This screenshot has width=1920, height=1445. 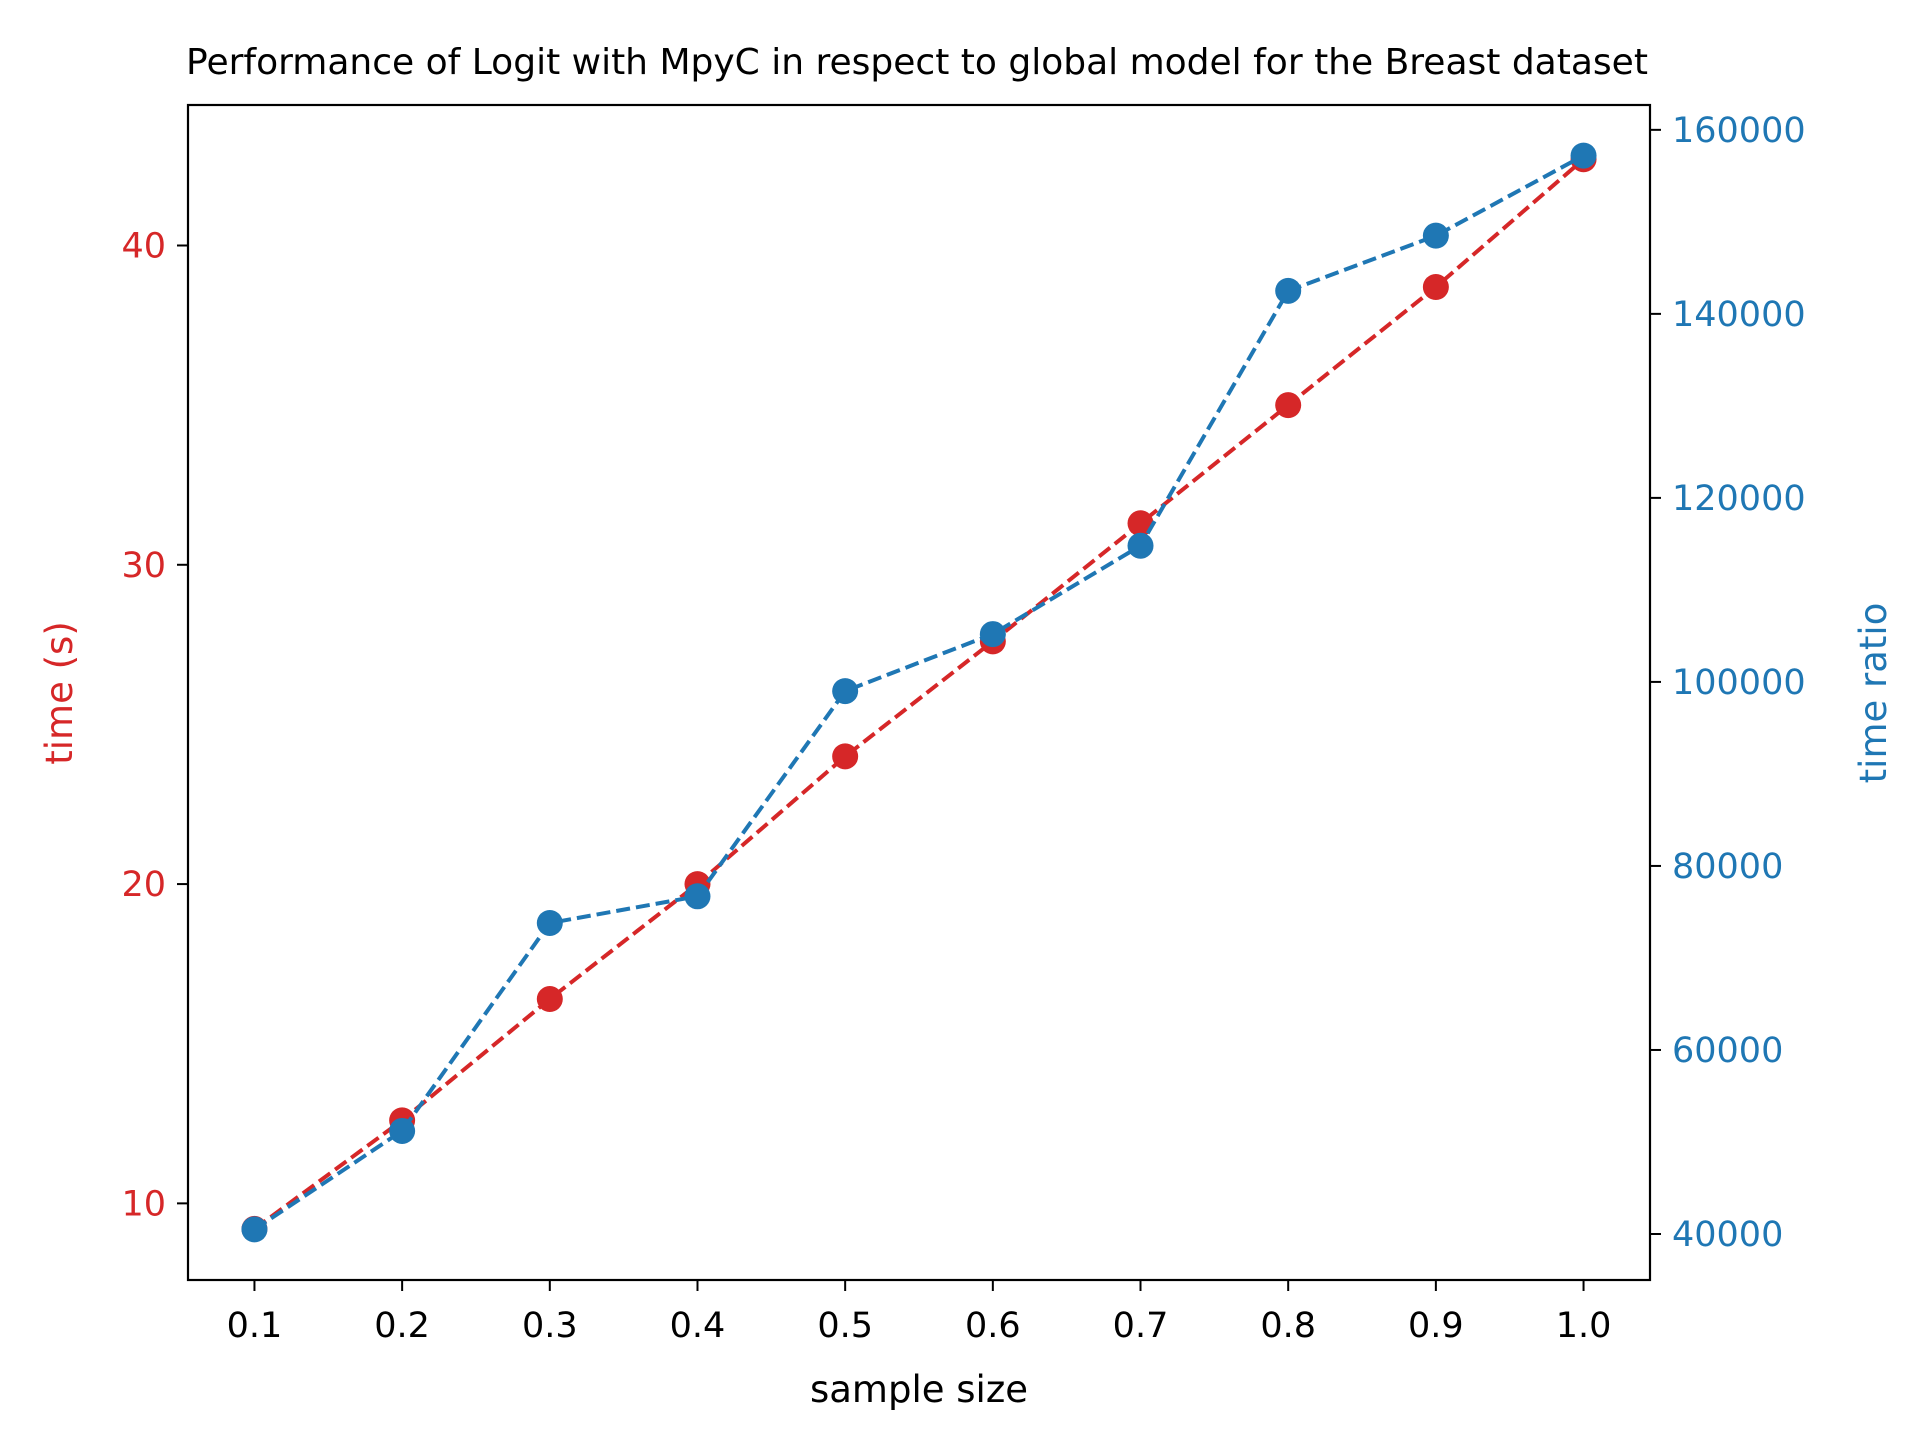 I want to click on x-tick-label: 0.8, so click(x=1288, y=1326).